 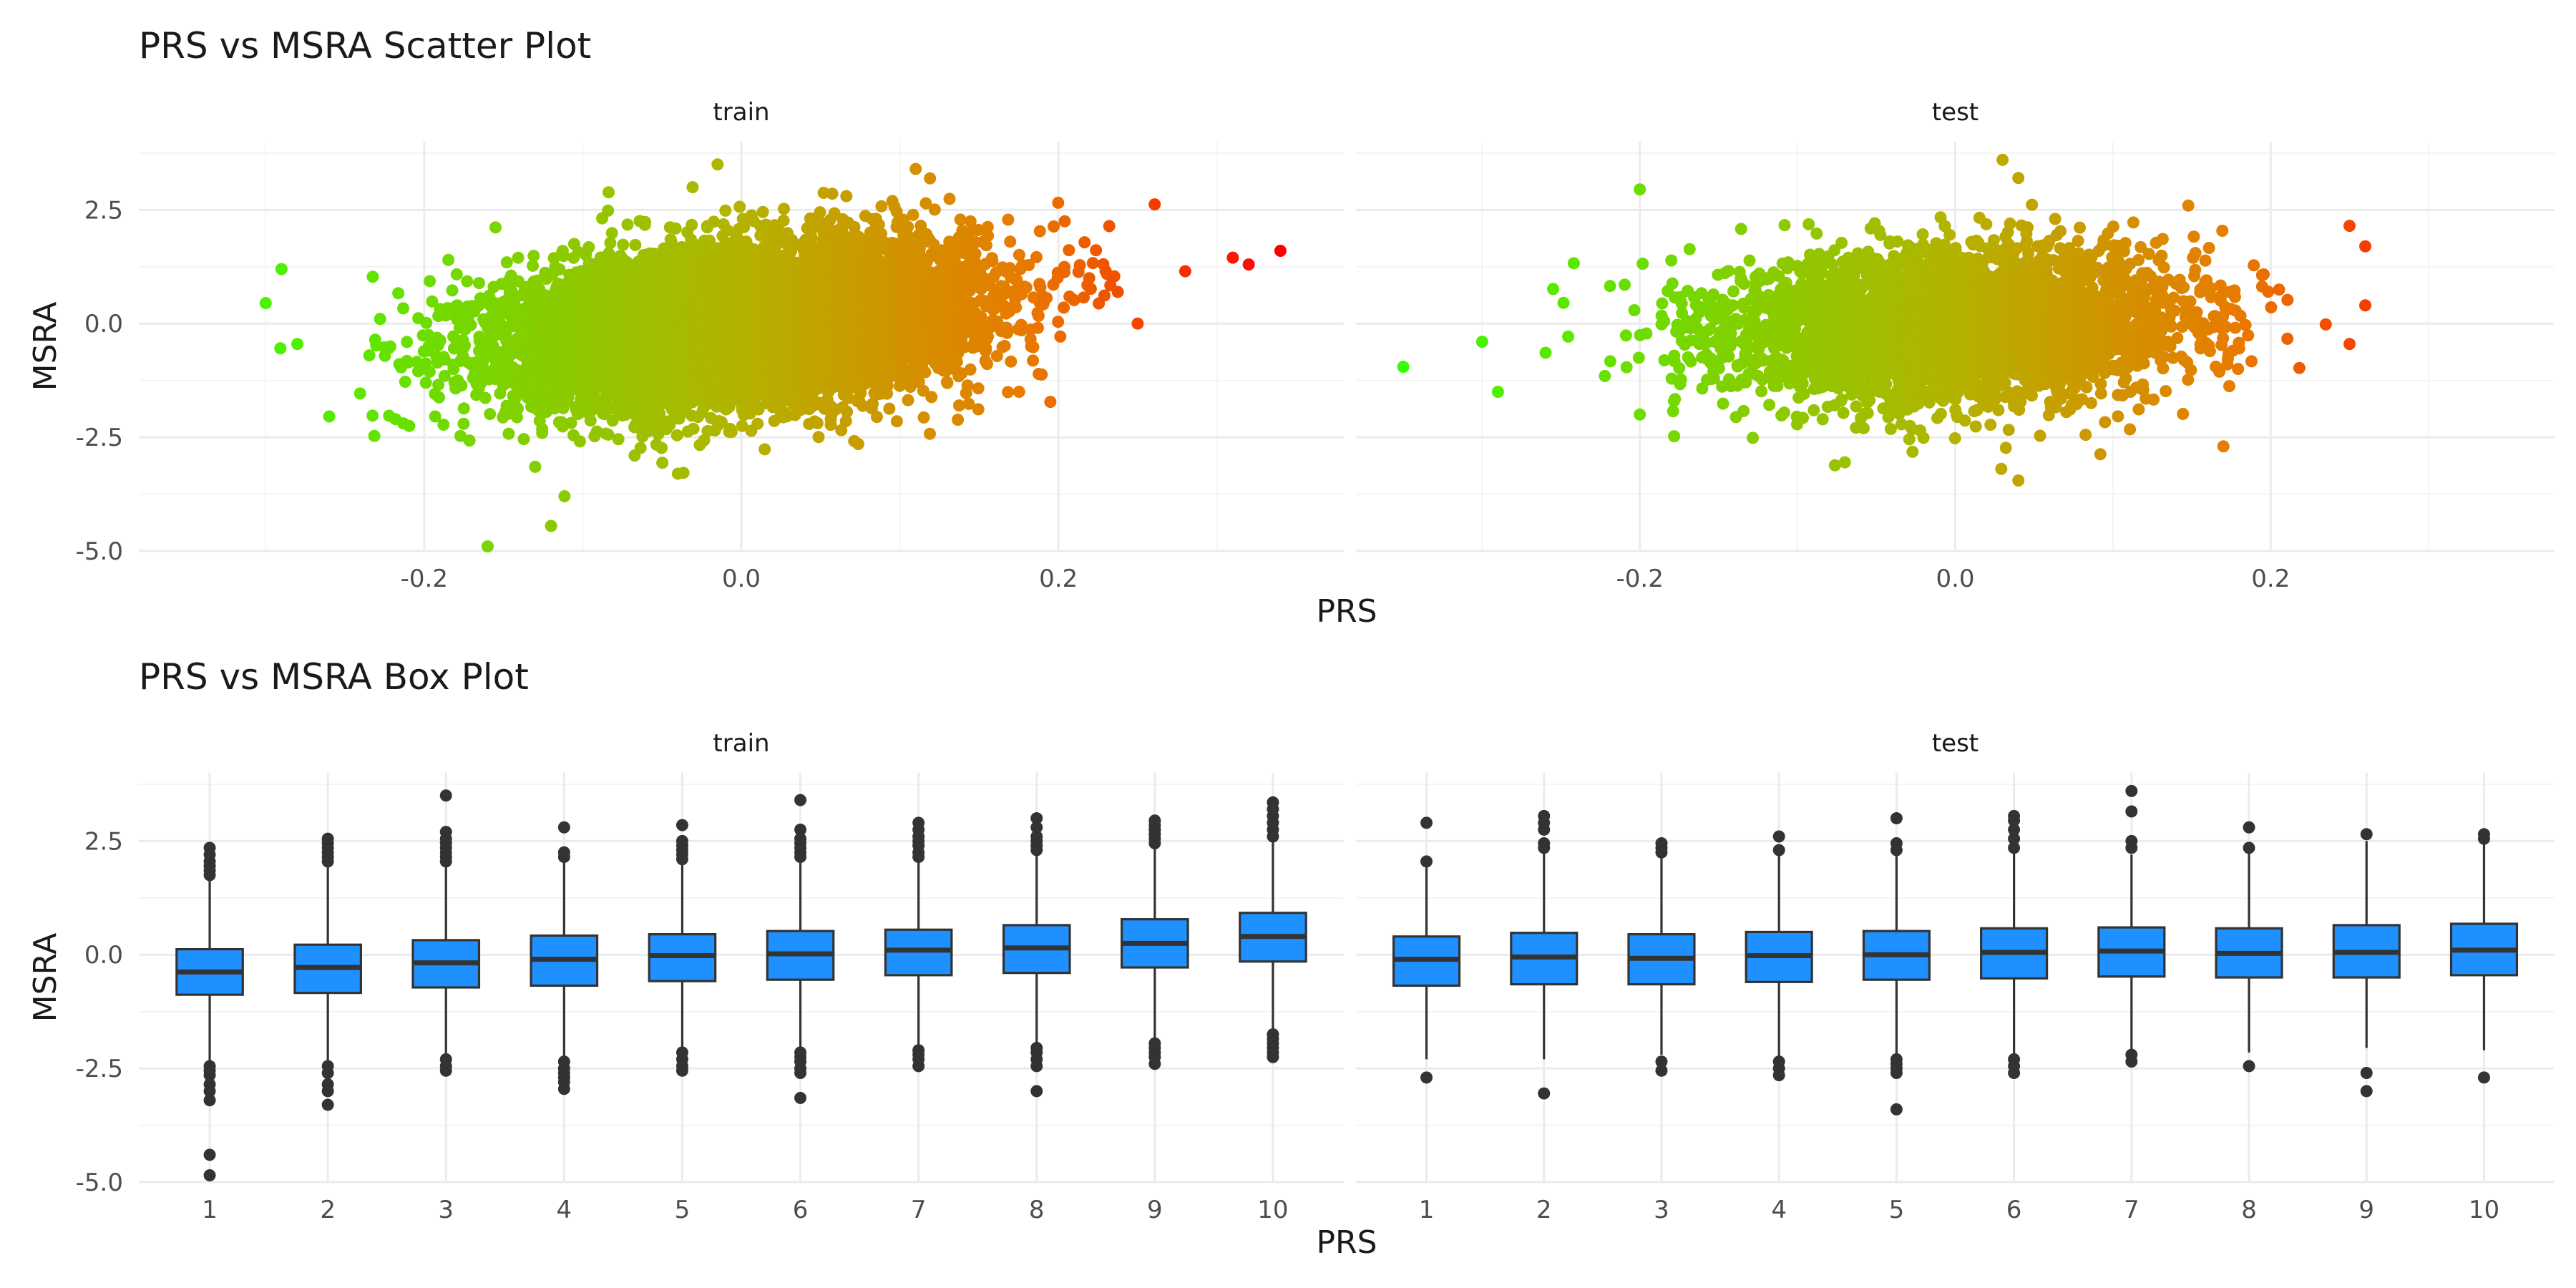 I want to click on box-plot-title: PRS vs MSRA Box Plot, so click(x=334, y=677).